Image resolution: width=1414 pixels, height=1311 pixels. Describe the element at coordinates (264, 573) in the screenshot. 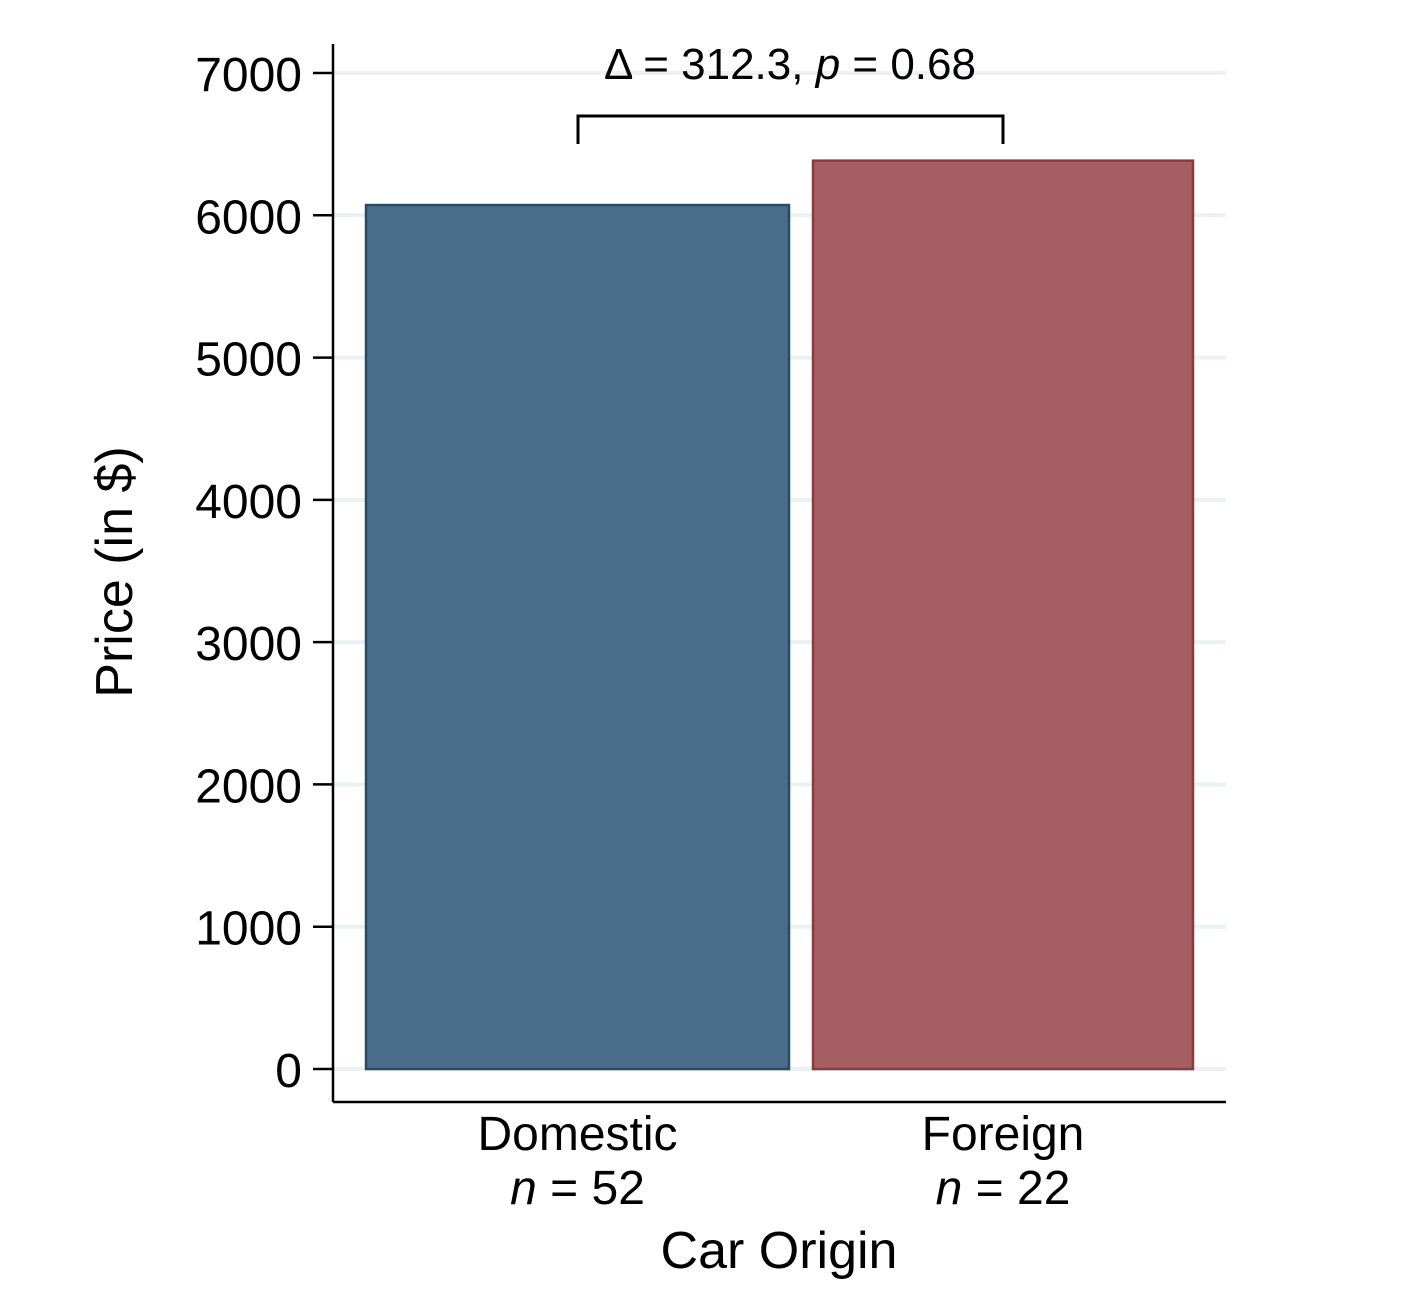

I see `y-ticks: 0 1000 2000 3000 4000 5000 6000 7000` at that location.